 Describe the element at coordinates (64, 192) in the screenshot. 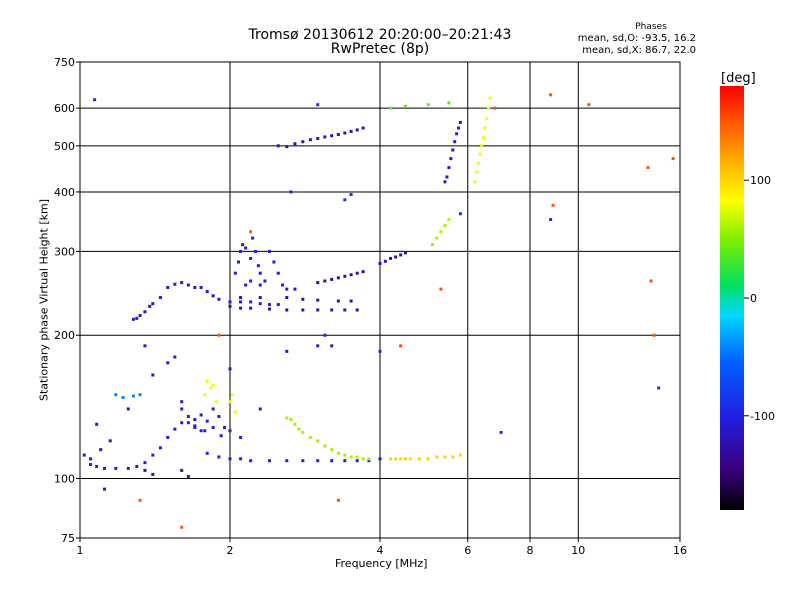

I see `y-tick-label: 400` at that location.